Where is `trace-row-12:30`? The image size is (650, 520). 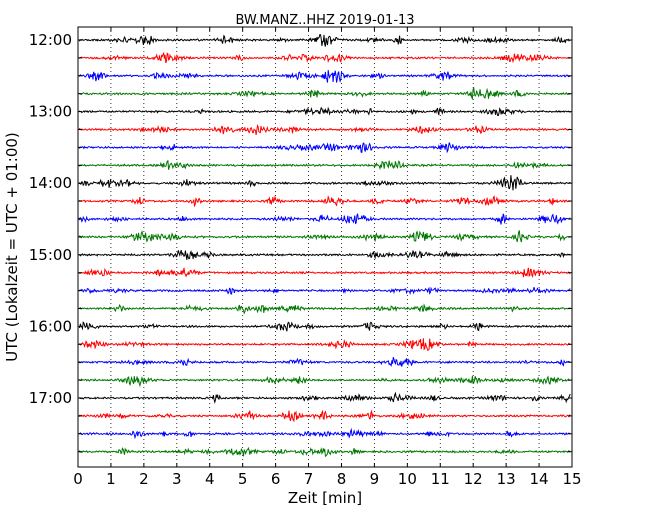 trace-row-12:30 is located at coordinates (324, 77).